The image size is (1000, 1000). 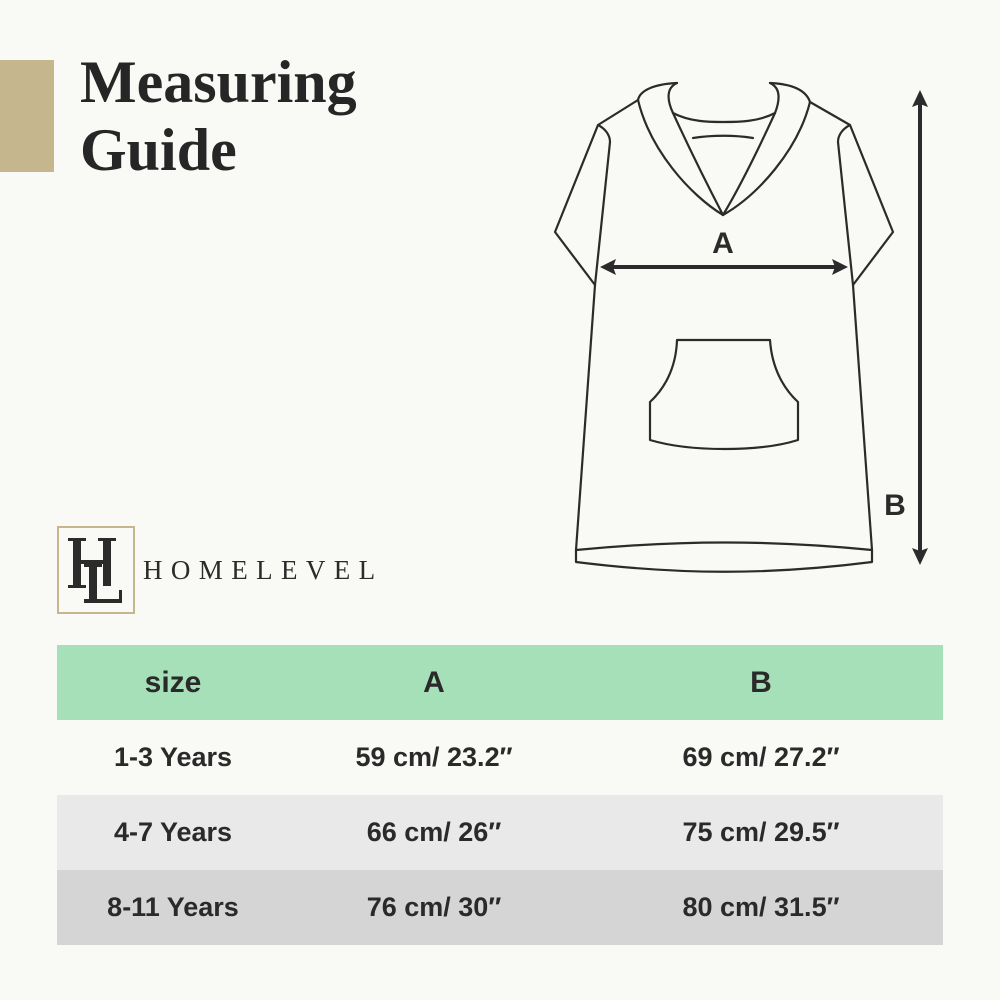 I want to click on arrow-a-right-head, so click(x=840, y=267).